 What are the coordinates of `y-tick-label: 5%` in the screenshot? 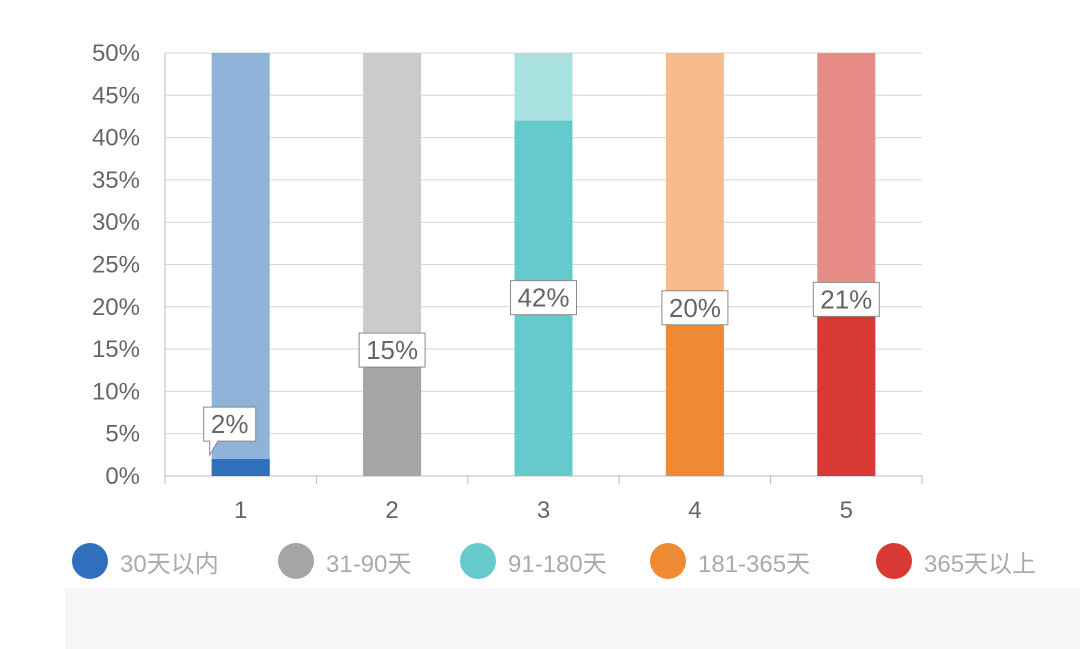 It's located at (122, 434).